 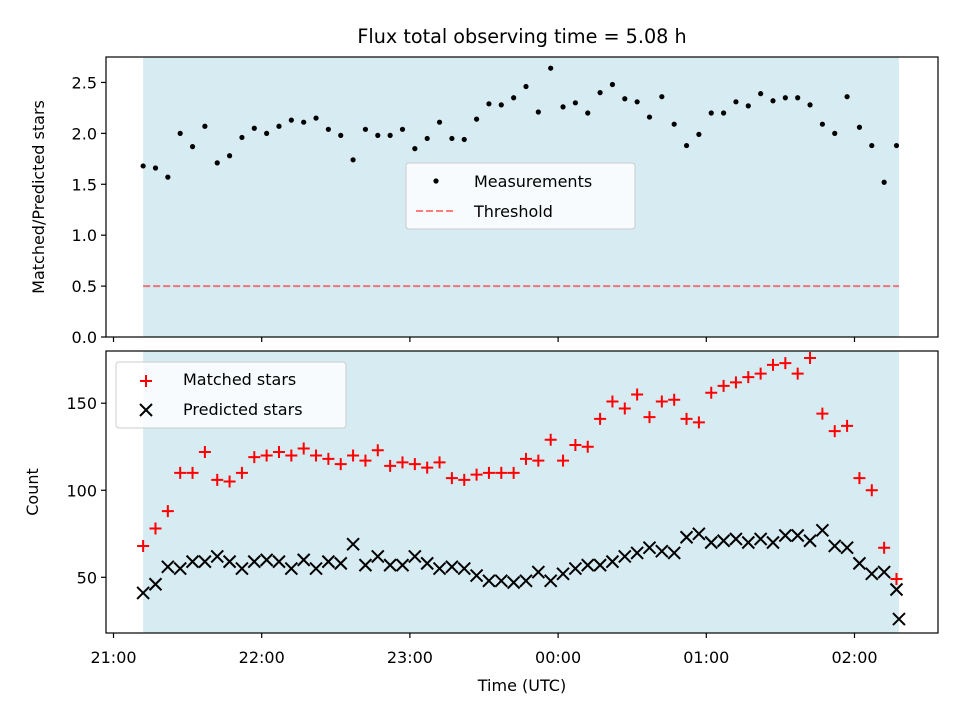 What do you see at coordinates (243, 409) in the screenshot?
I see `legend-predicted-label: Predicted stars` at bounding box center [243, 409].